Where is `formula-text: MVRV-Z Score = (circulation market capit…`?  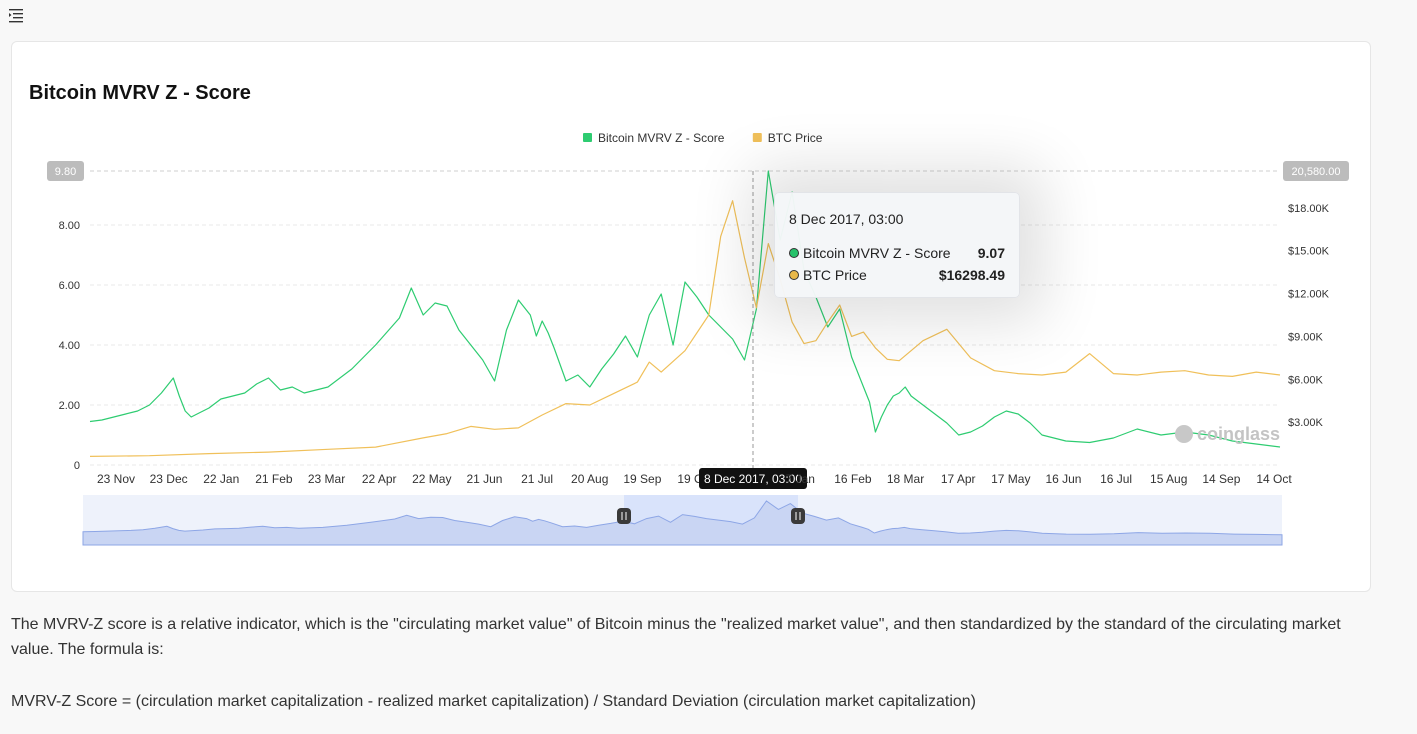 formula-text: MVRV-Z Score = (circulation market capit… is located at coordinates (493, 701).